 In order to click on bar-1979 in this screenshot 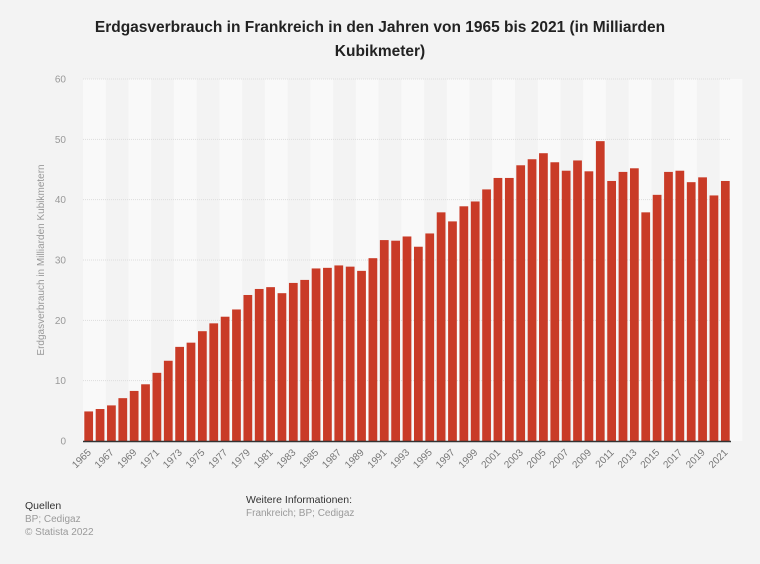, I will do `click(248, 367)`.